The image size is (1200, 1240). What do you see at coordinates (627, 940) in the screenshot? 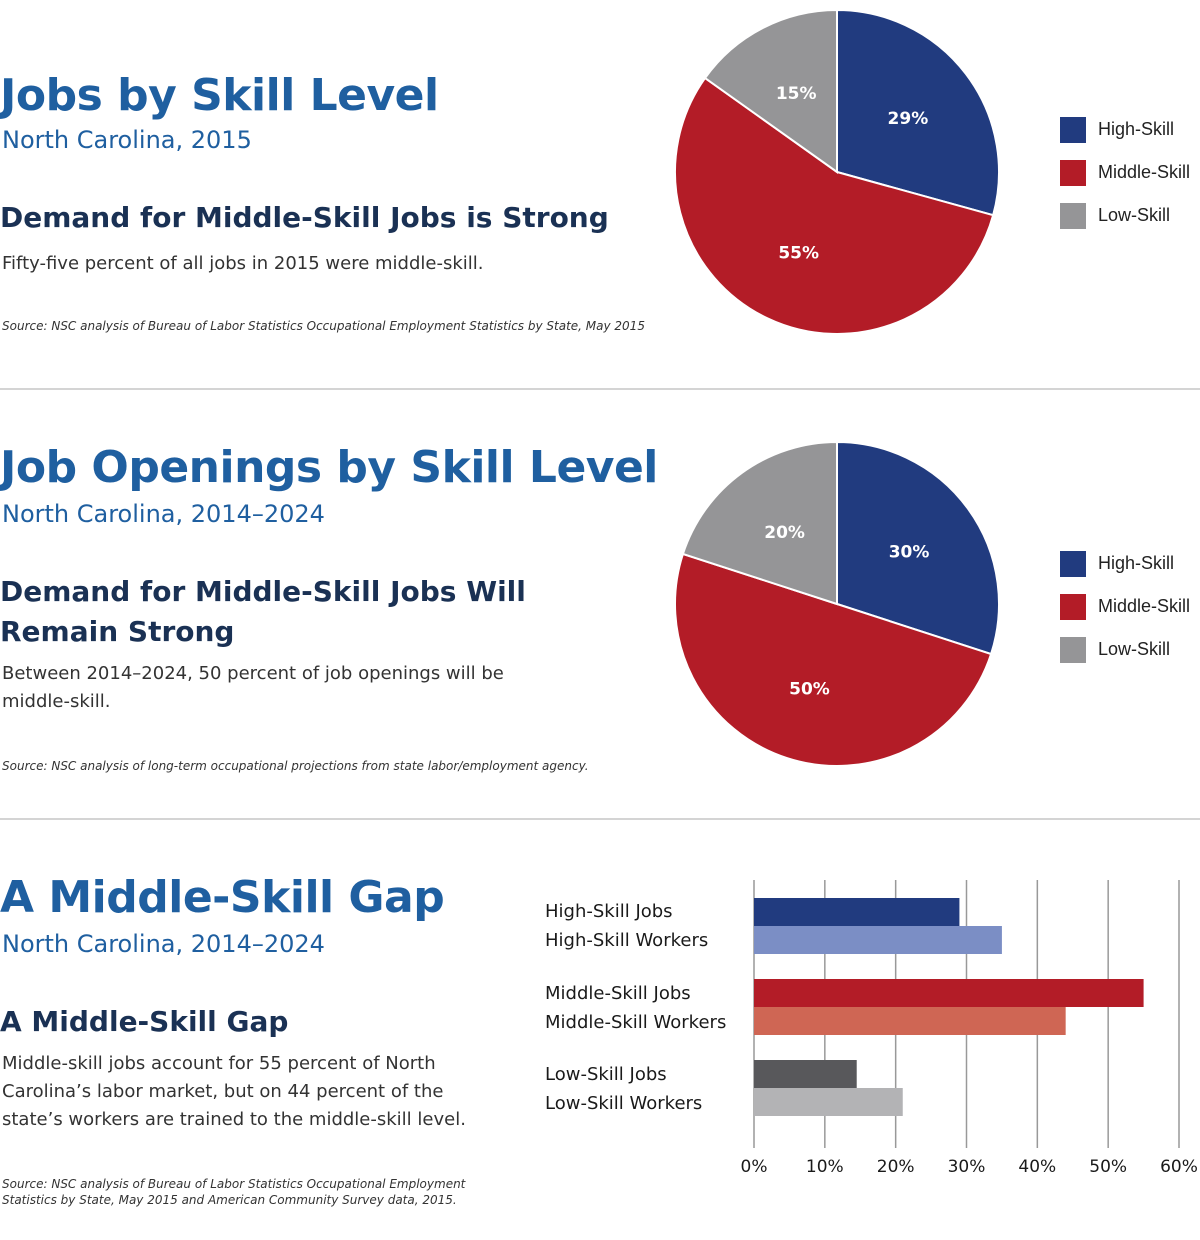
I see `bar-label-high-workers: High-Skill Workers` at bounding box center [627, 940].